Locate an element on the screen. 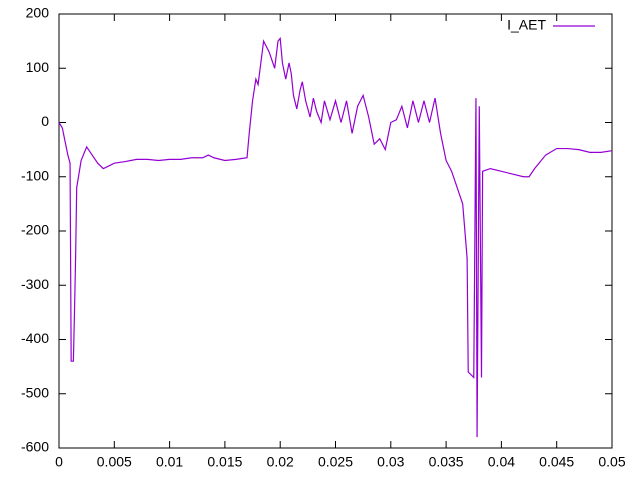 The height and width of the screenshot is (480, 640). legend-label: I_AET is located at coordinates (526, 25).